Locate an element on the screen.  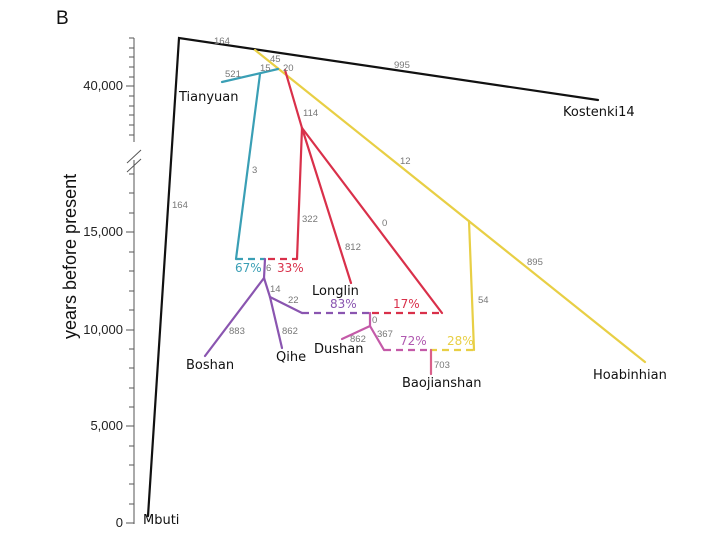
tick-label-0: 0 is located at coordinates (119, 522).